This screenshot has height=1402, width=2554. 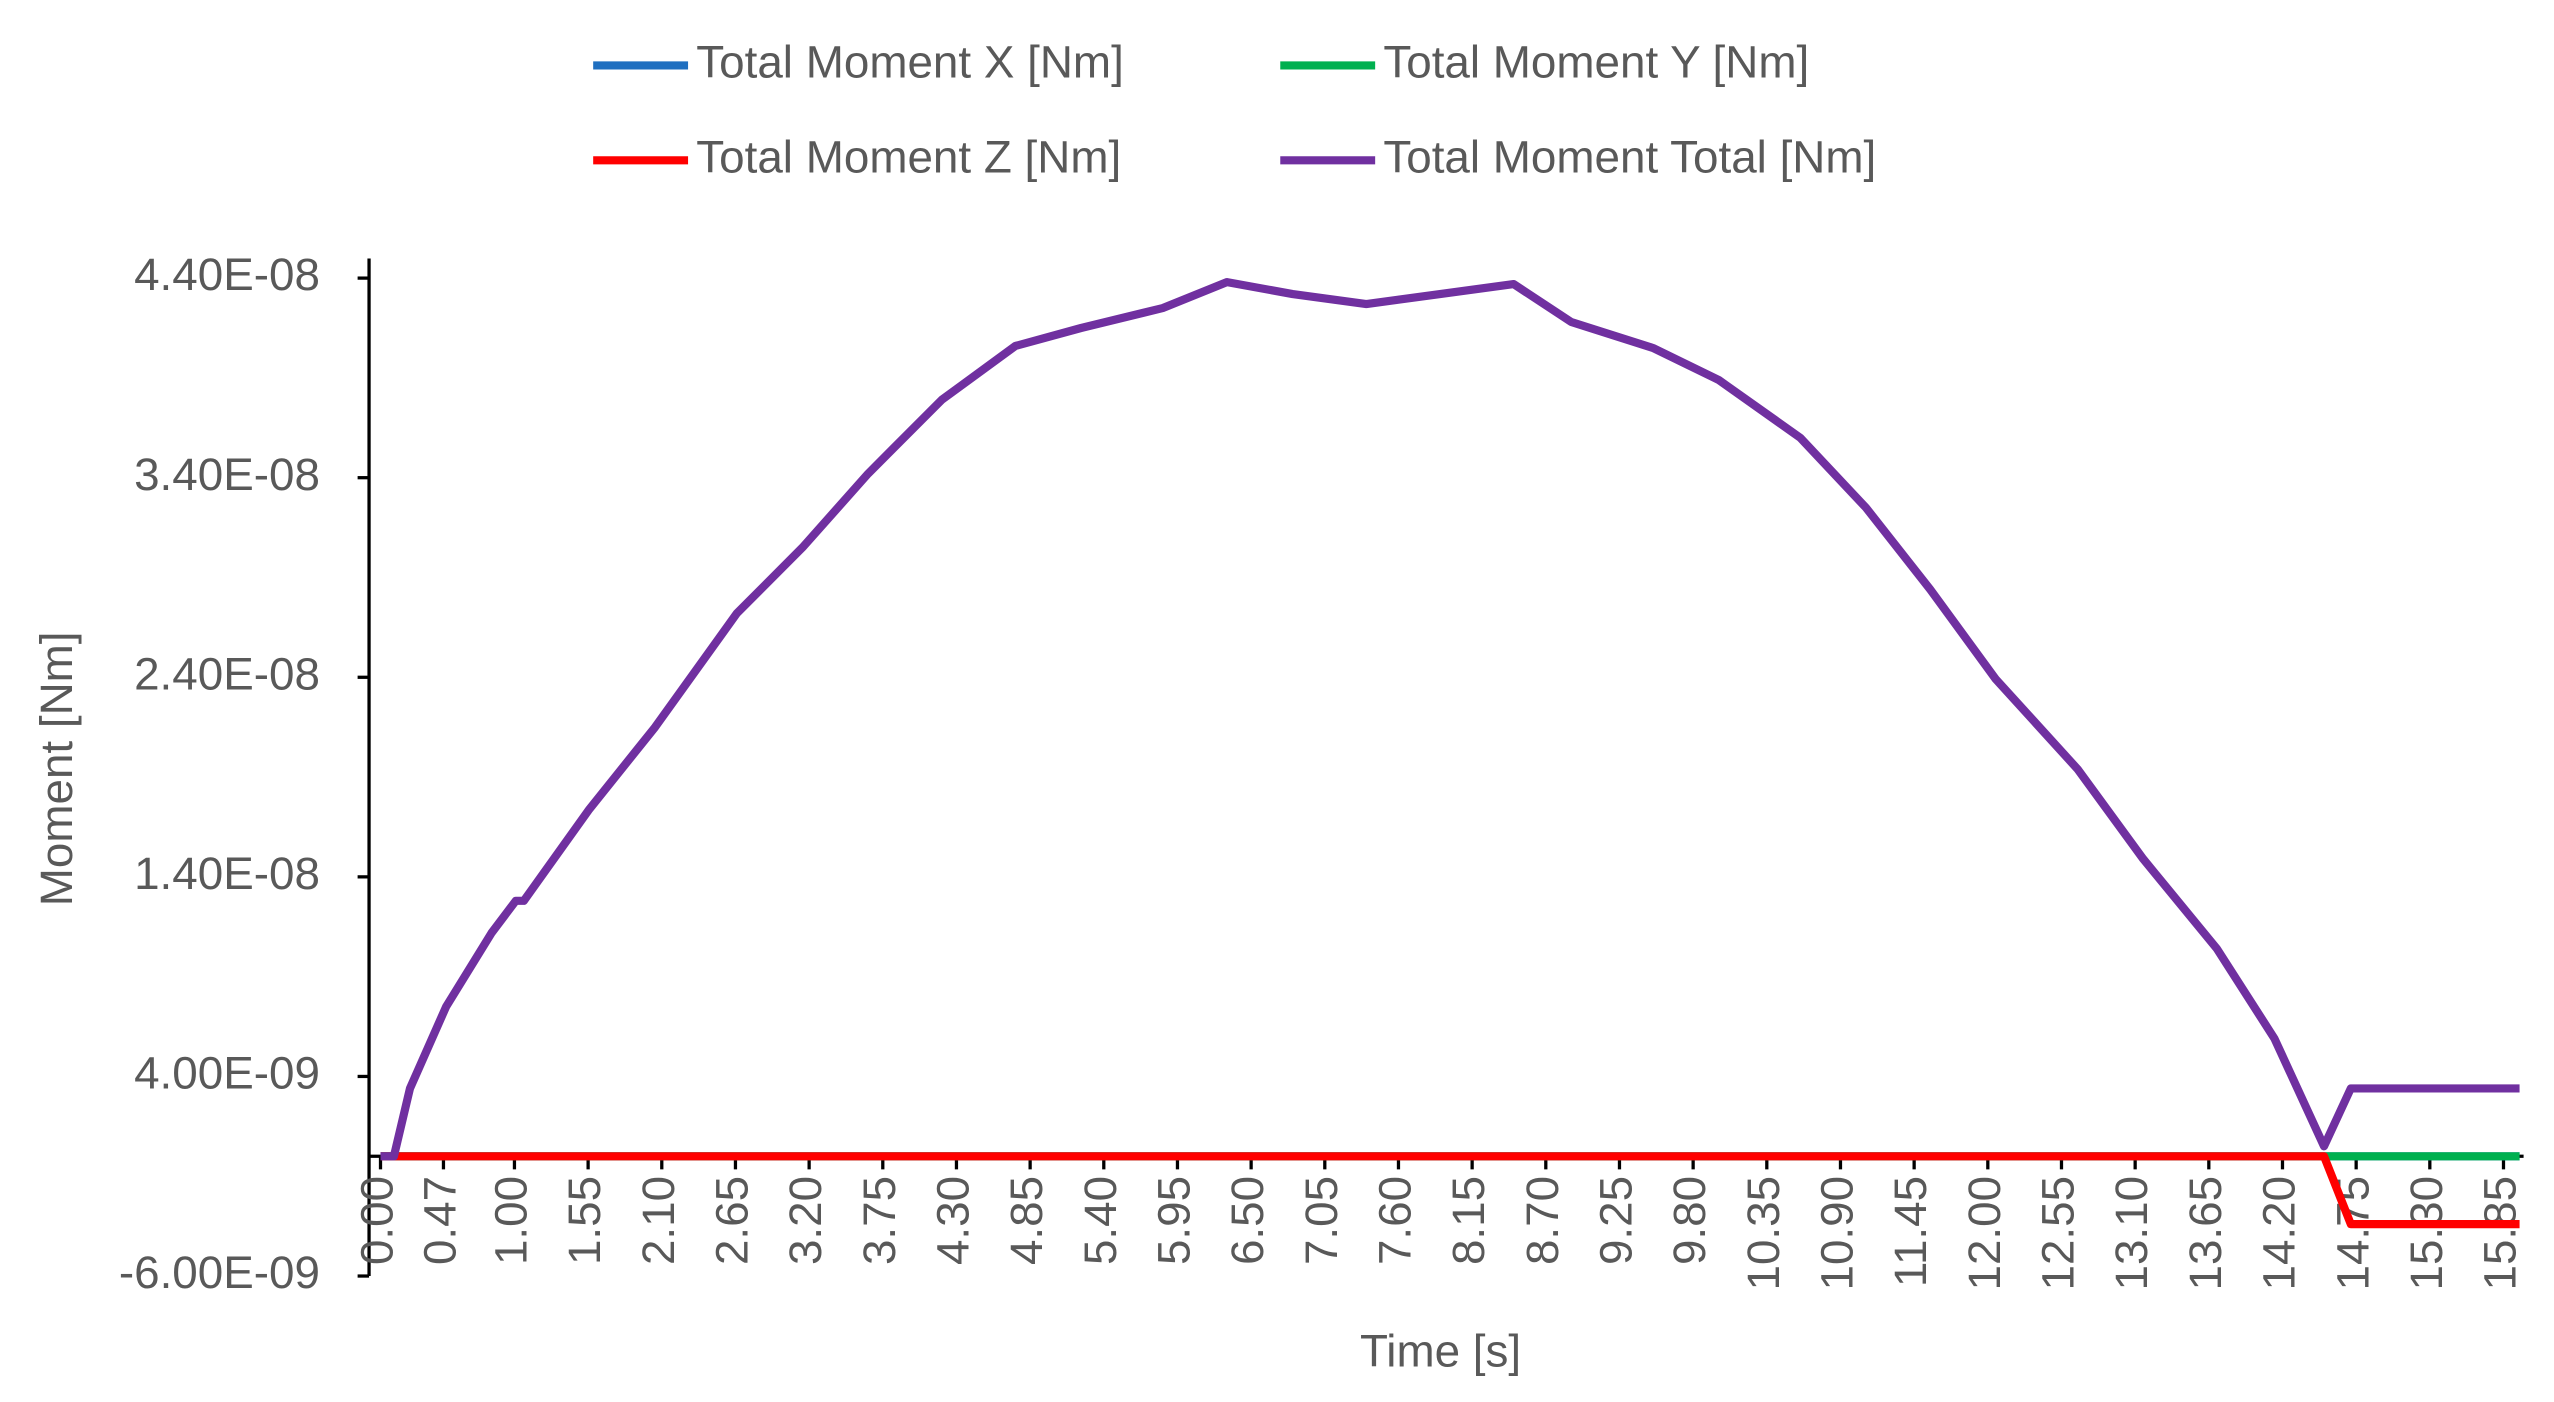 I want to click on x-tick-label: 10.35, so click(x=1763, y=1233).